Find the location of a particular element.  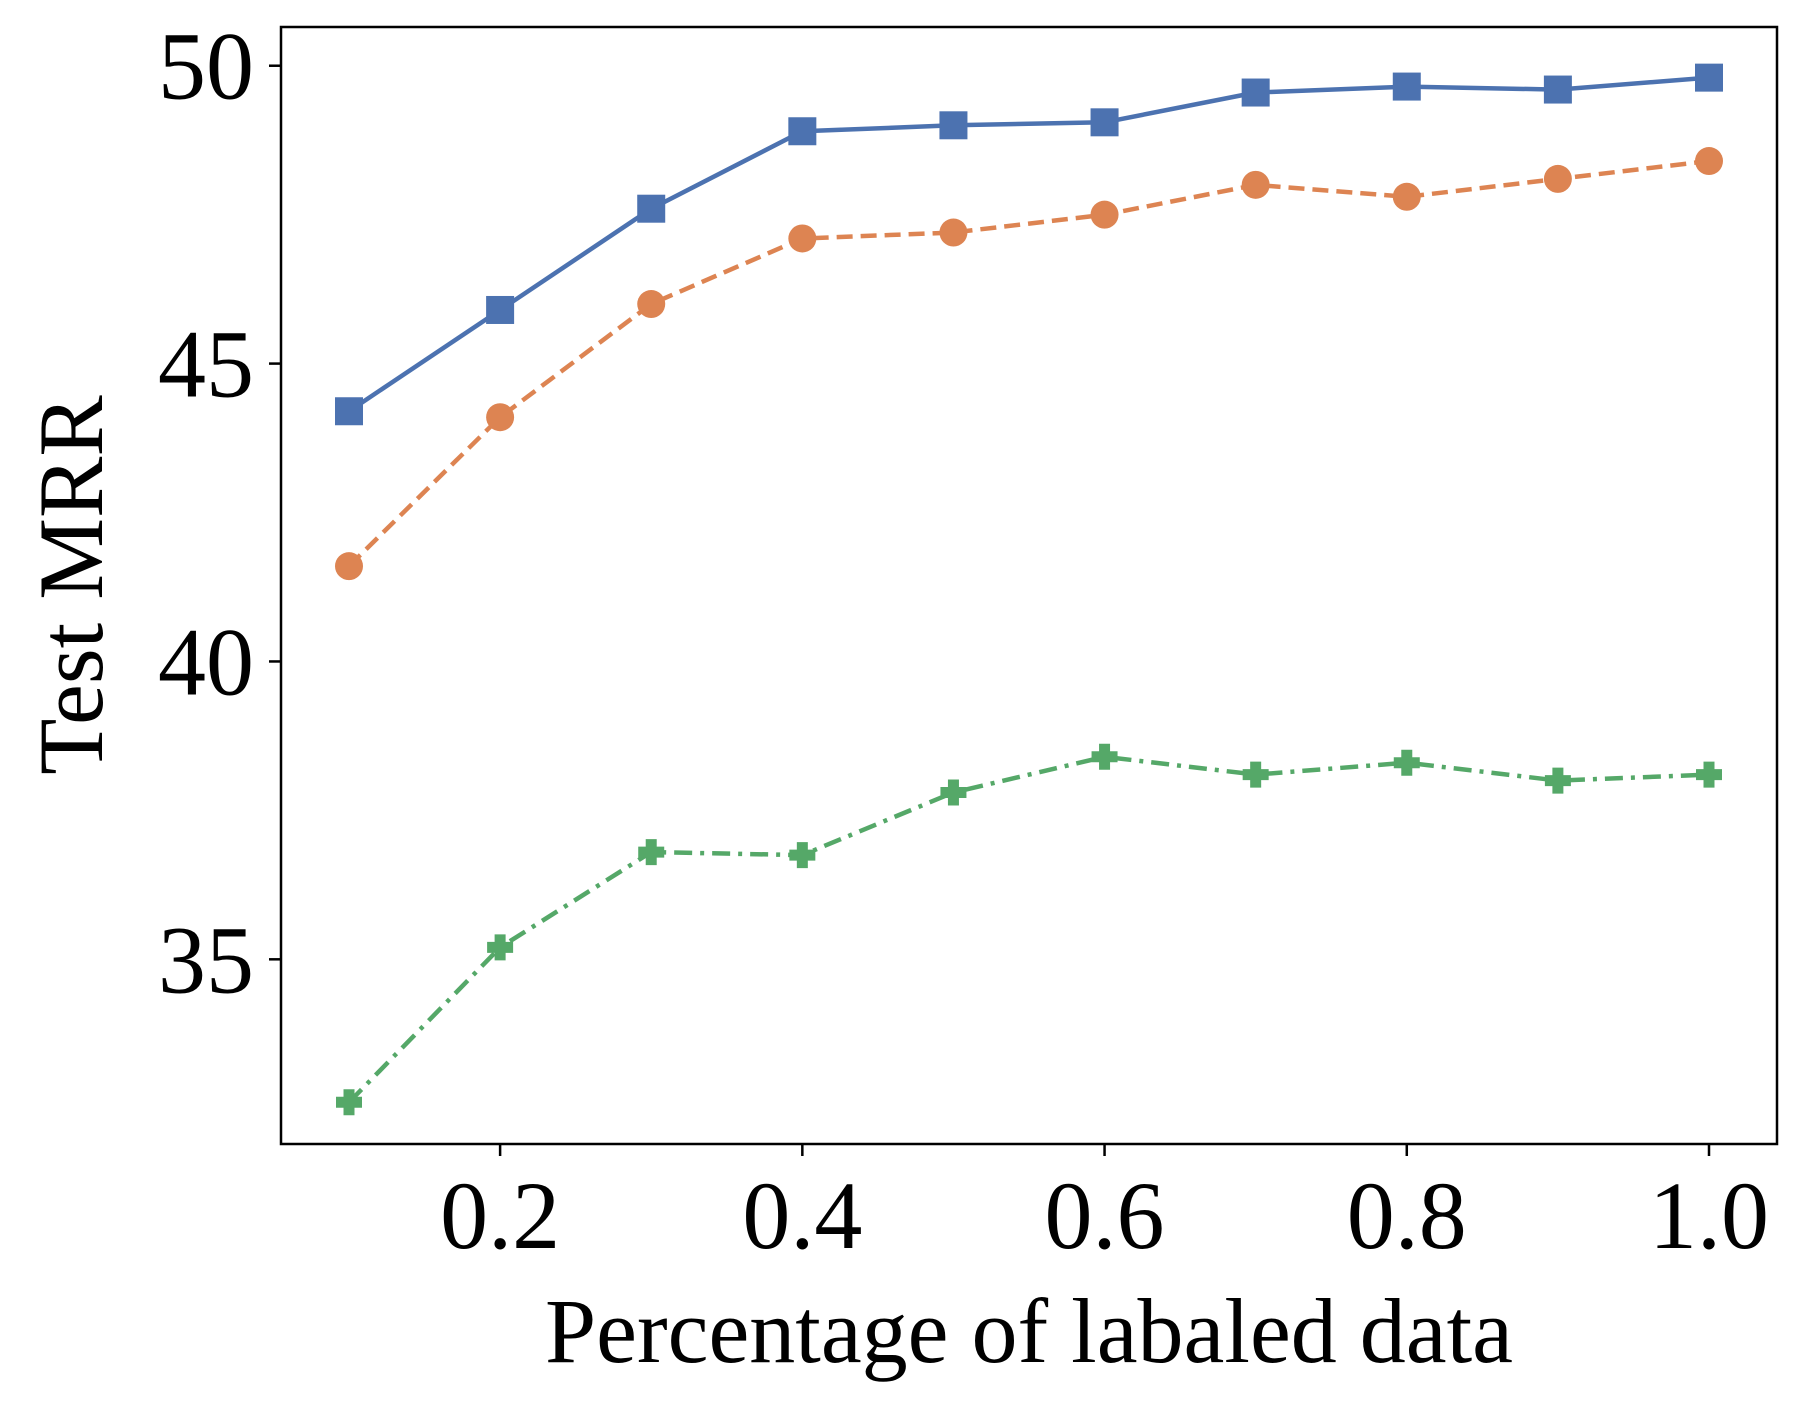

y-tick-label: 40 is located at coordinates (206, 661).